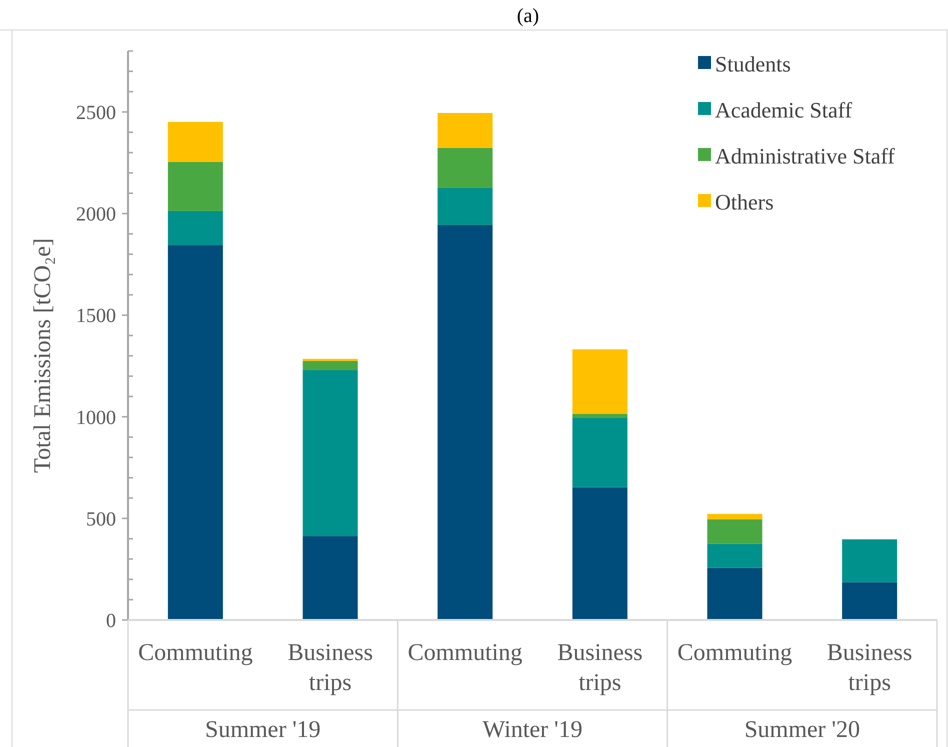 Image resolution: width=948 pixels, height=747 pixels. What do you see at coordinates (111, 621) in the screenshot?
I see `y-tick-label: 0` at bounding box center [111, 621].